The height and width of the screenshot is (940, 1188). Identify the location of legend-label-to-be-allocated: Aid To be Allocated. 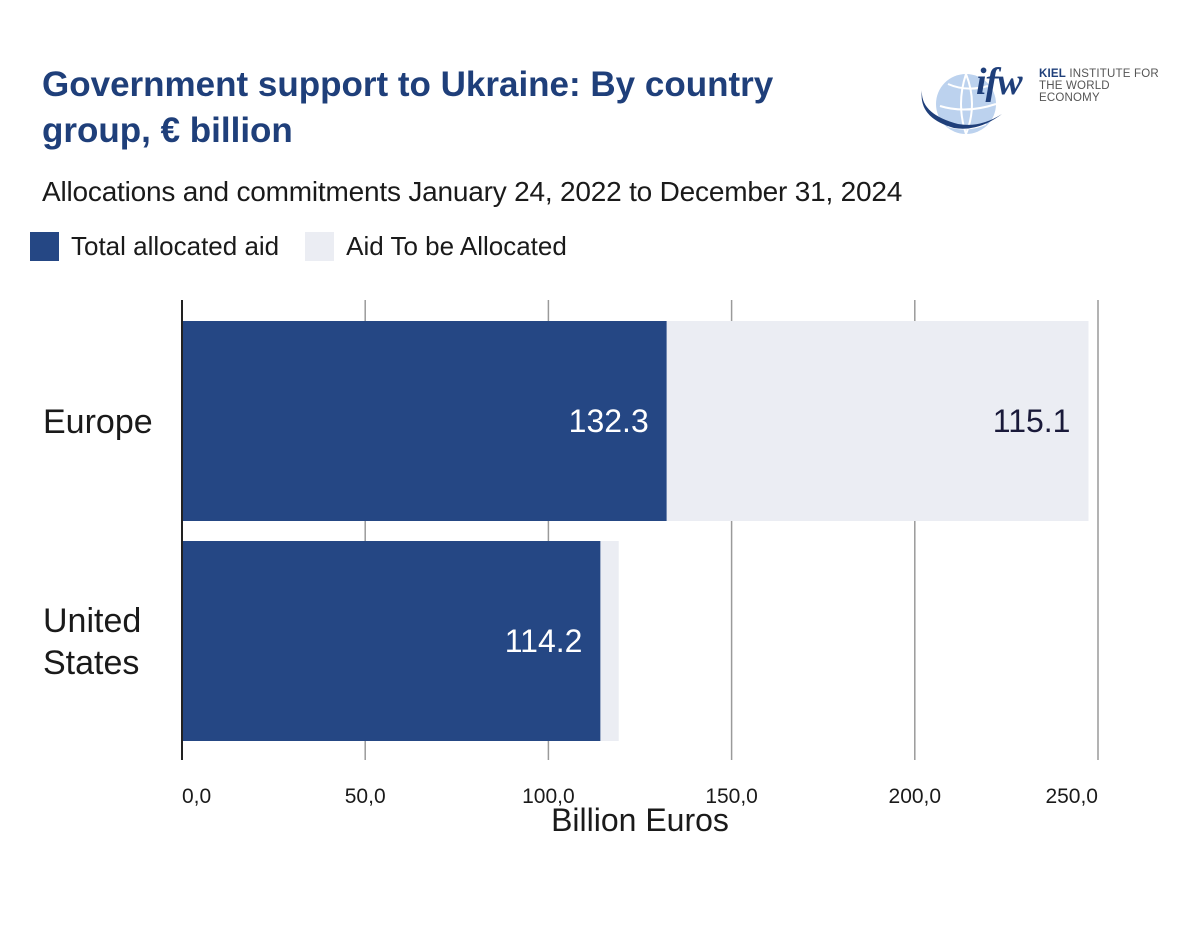
(456, 245).